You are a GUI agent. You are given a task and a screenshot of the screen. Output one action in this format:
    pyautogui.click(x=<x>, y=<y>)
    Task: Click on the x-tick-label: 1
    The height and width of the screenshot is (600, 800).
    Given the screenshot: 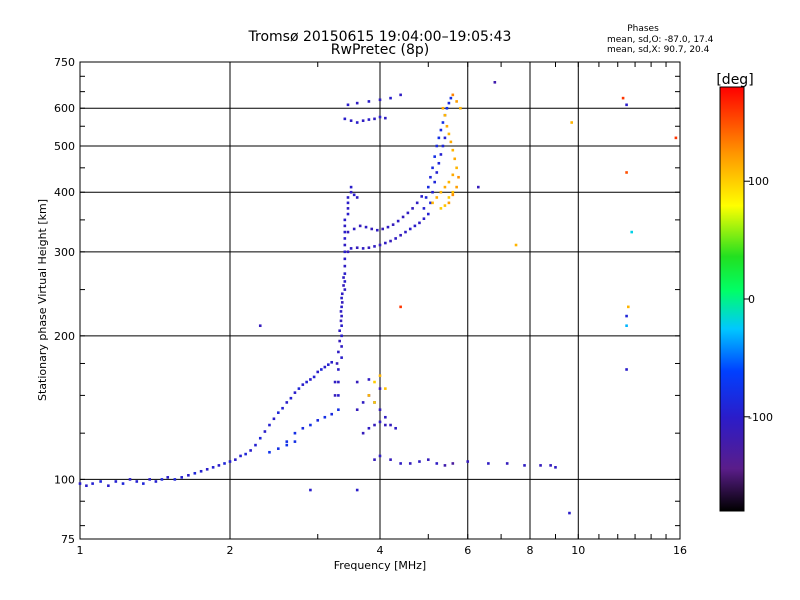 What is the action you would take?
    pyautogui.click(x=80, y=550)
    